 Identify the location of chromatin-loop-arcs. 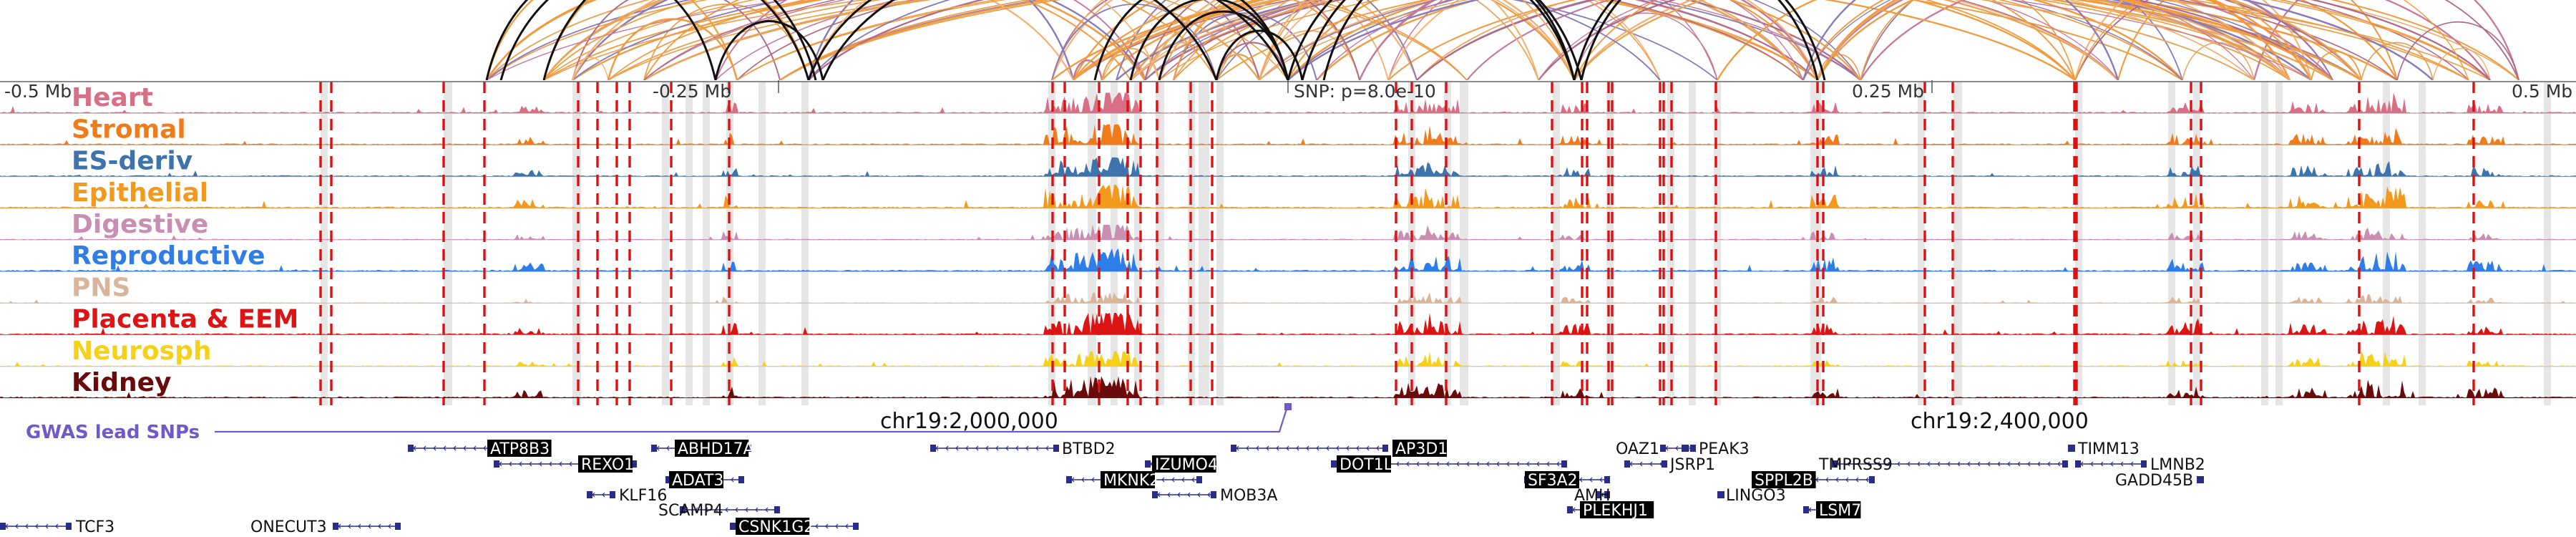
(1502, 41).